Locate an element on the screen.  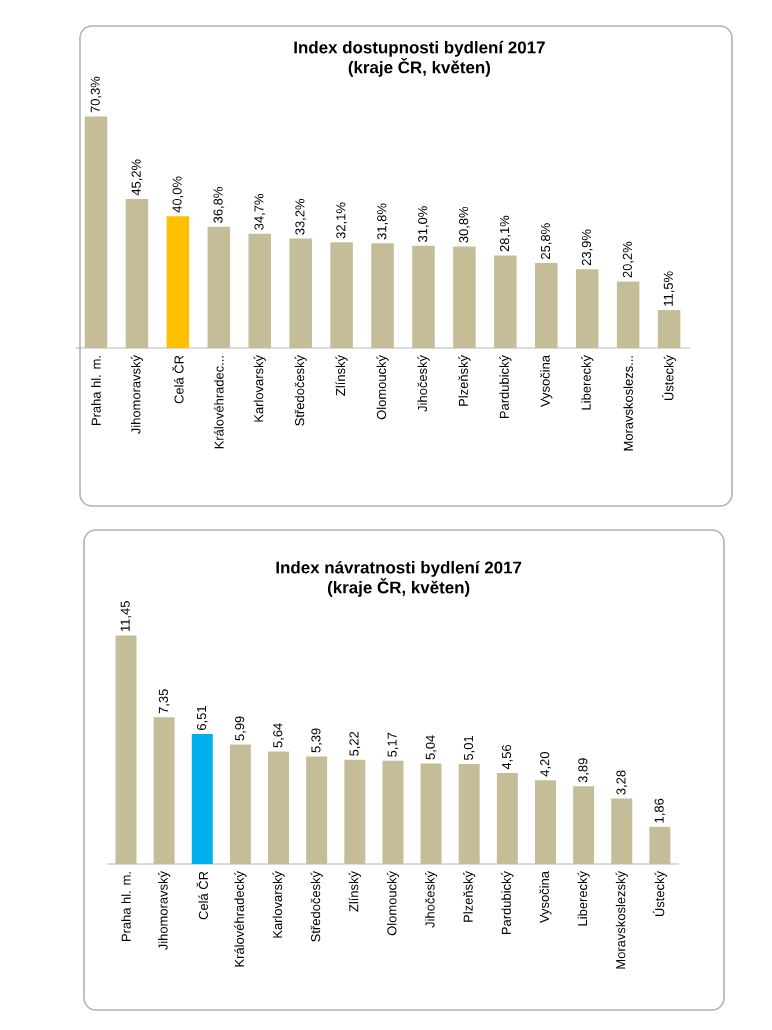
chart-title: Index návratnosti bydlení 2017 is located at coordinates (399, 568).